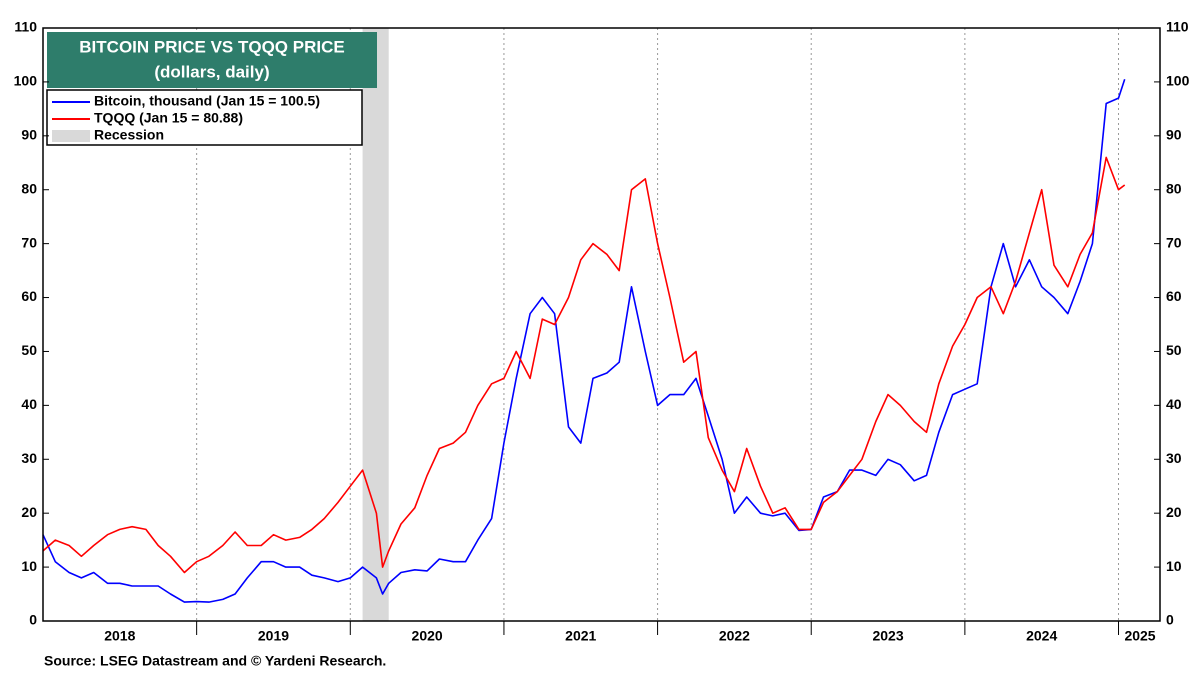 This screenshot has height=675, width=1200. What do you see at coordinates (168, 118) in the screenshot?
I see `legend-label: TQQQ (Jan 15 = 80.88)` at bounding box center [168, 118].